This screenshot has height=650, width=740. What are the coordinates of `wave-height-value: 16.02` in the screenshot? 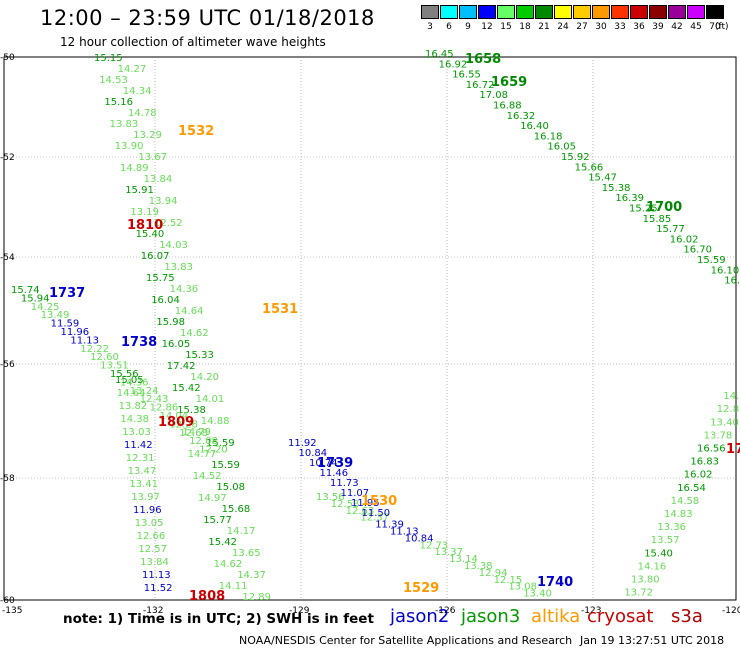 It's located at (698, 475).